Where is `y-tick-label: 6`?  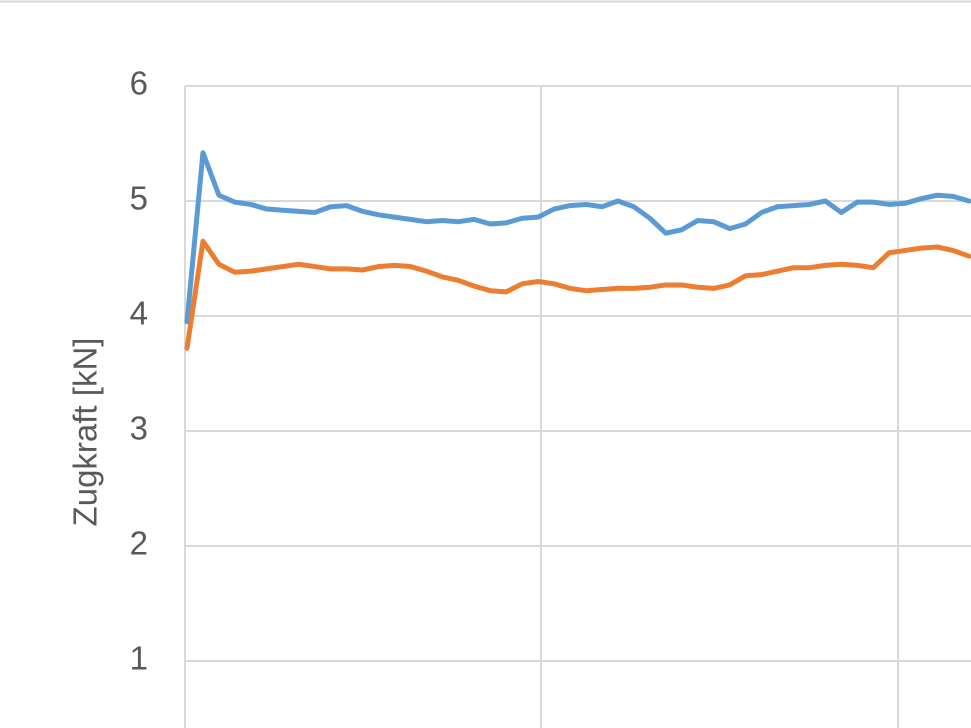 y-tick-label: 6 is located at coordinates (139, 83).